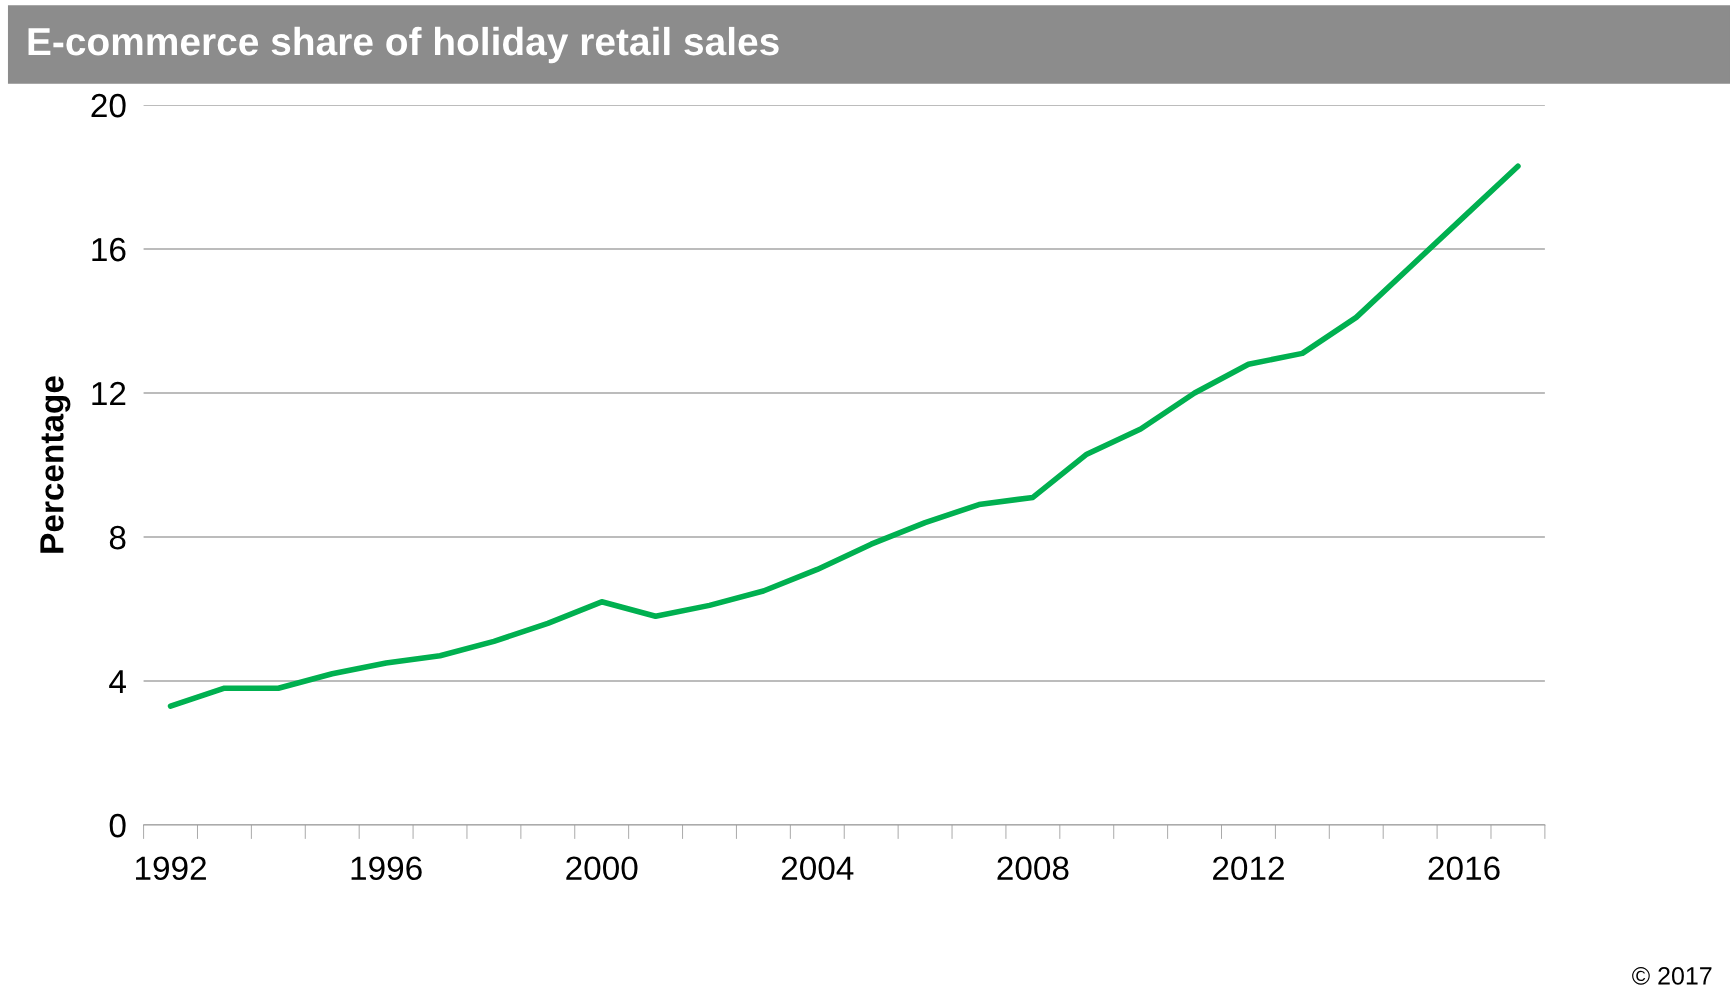  I want to click on x-tick-label: 2012, so click(1248, 868).